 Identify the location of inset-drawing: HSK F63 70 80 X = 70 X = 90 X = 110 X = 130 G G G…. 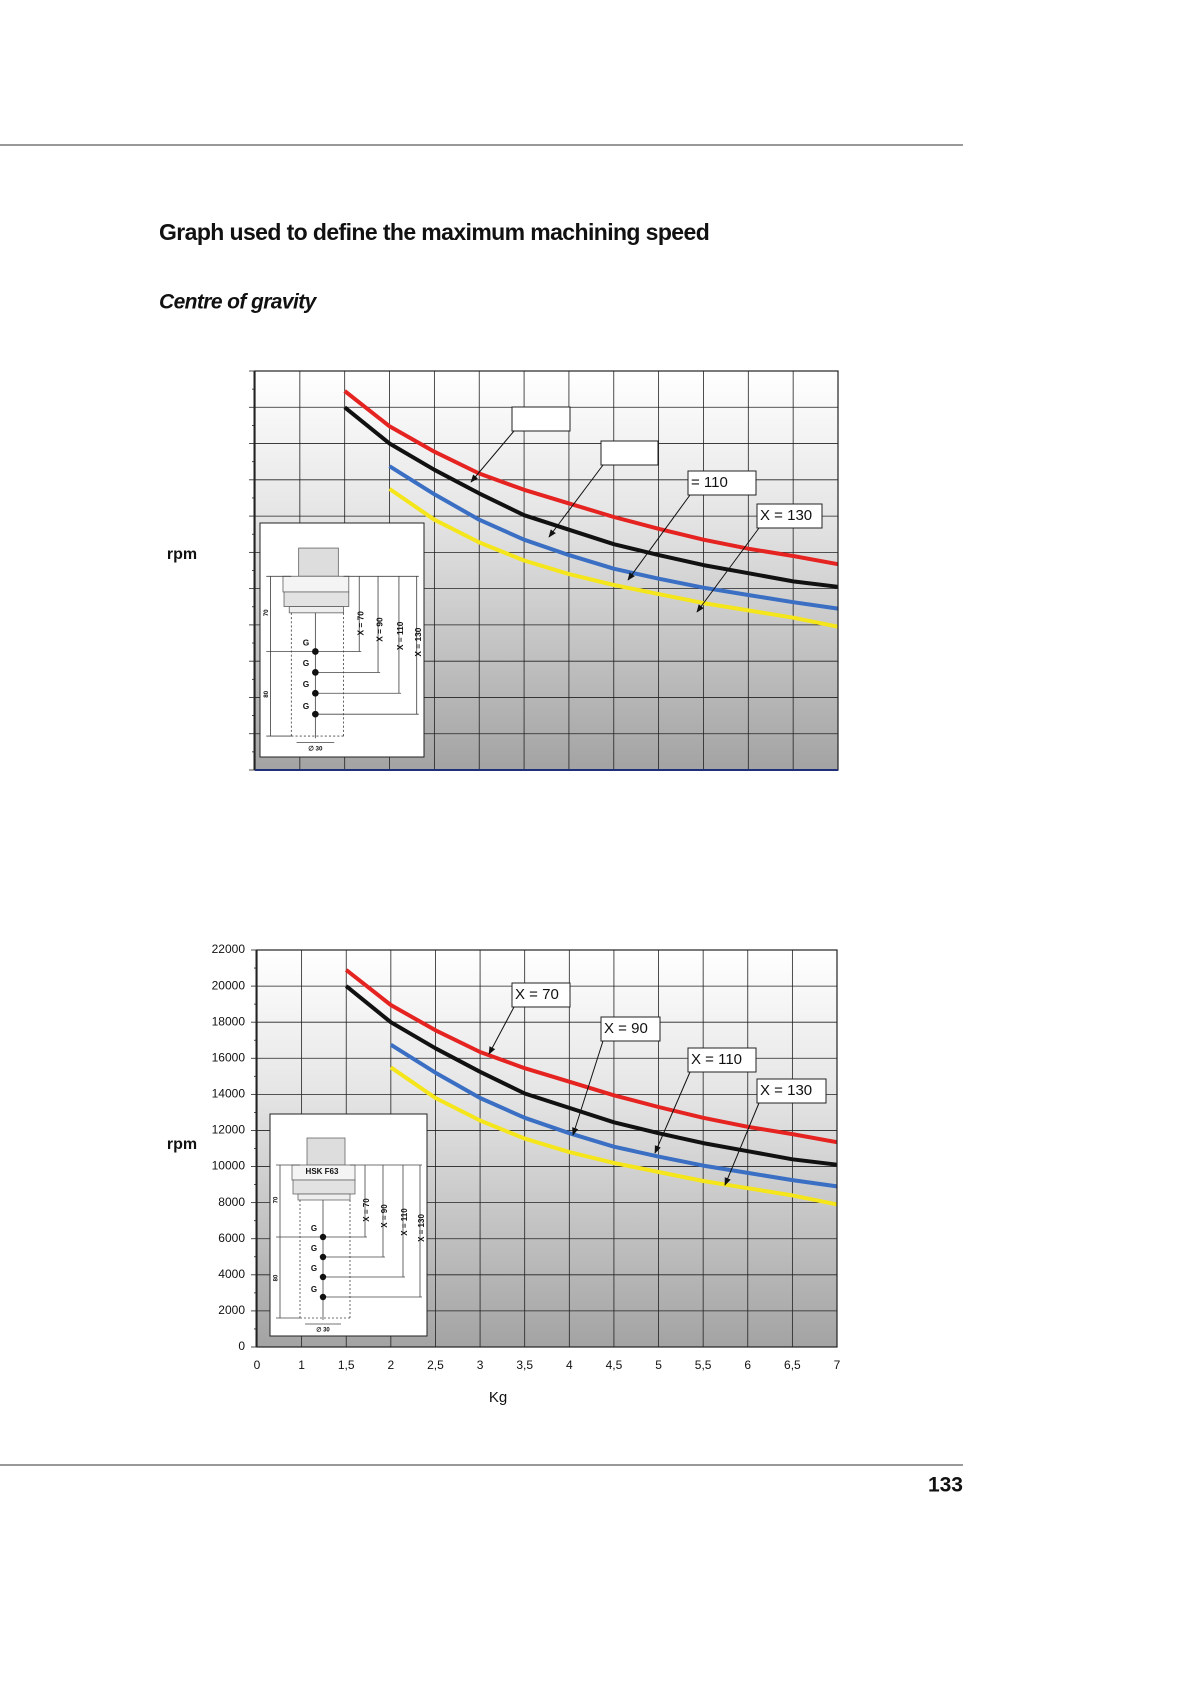
(350, 1235).